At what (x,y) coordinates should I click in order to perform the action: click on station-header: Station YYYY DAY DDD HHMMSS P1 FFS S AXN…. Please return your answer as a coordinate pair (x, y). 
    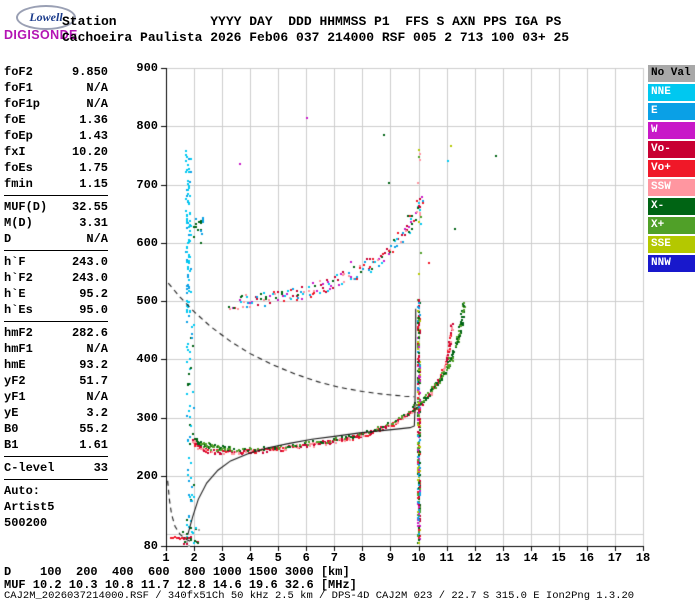
    Looking at the image, I should click on (315, 30).